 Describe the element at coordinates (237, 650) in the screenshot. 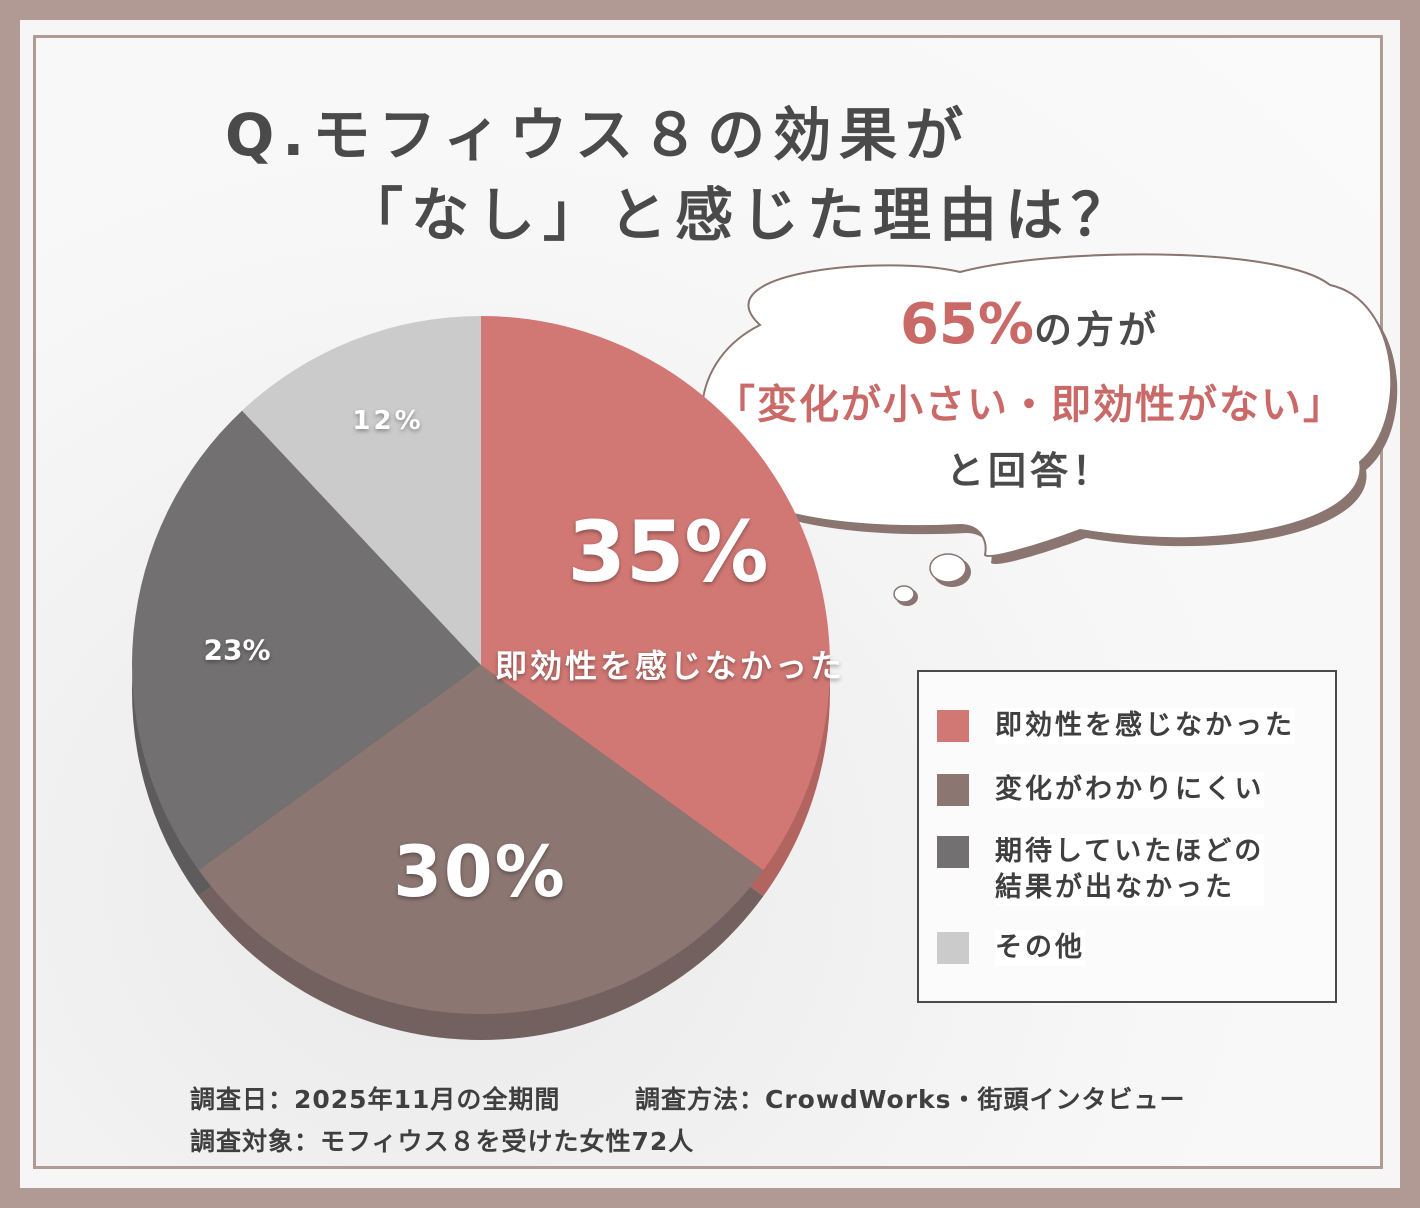

I see `slice-label-23: 23%` at that location.